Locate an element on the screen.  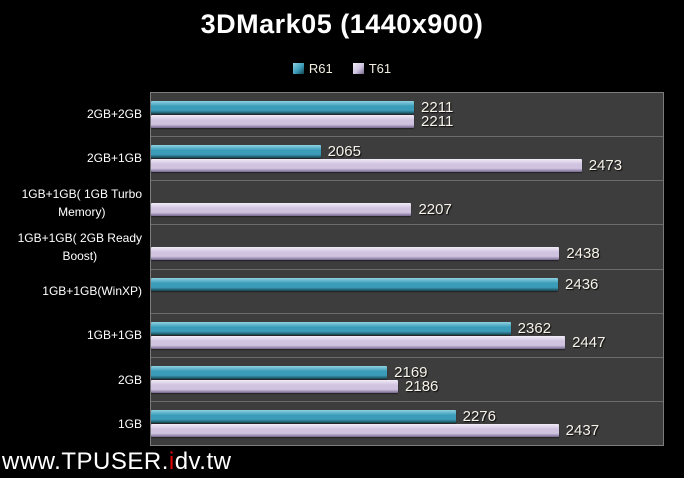
watermark-prefix: www.TPUSER. is located at coordinates (85, 461).